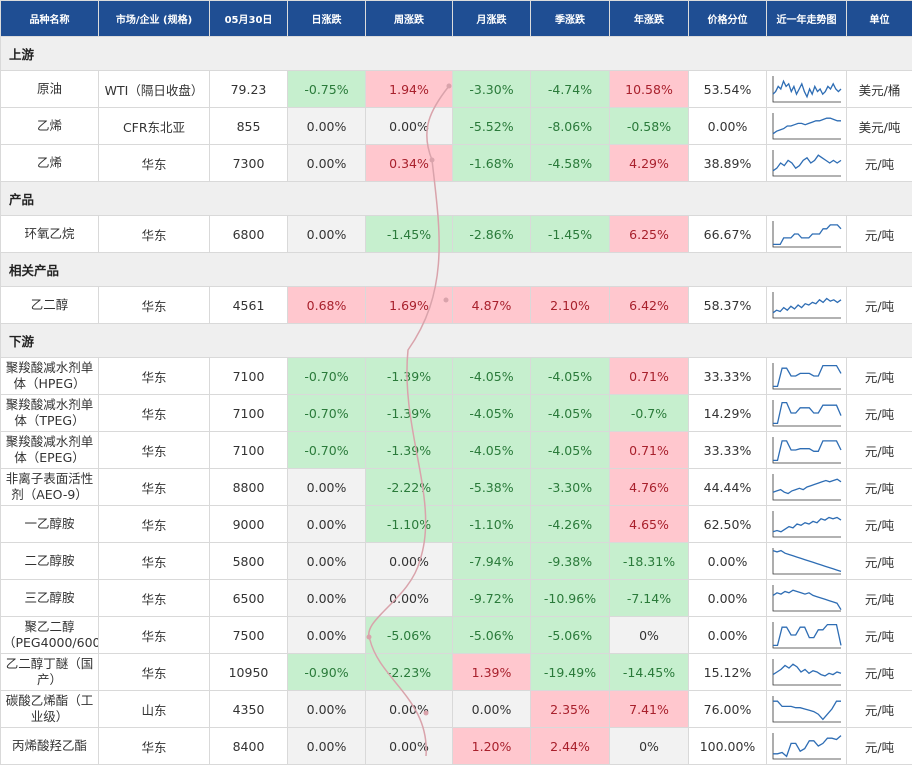 This screenshot has width=912, height=768. What do you see at coordinates (248, 234) in the screenshot?
I see `price-cell: 6800` at bounding box center [248, 234].